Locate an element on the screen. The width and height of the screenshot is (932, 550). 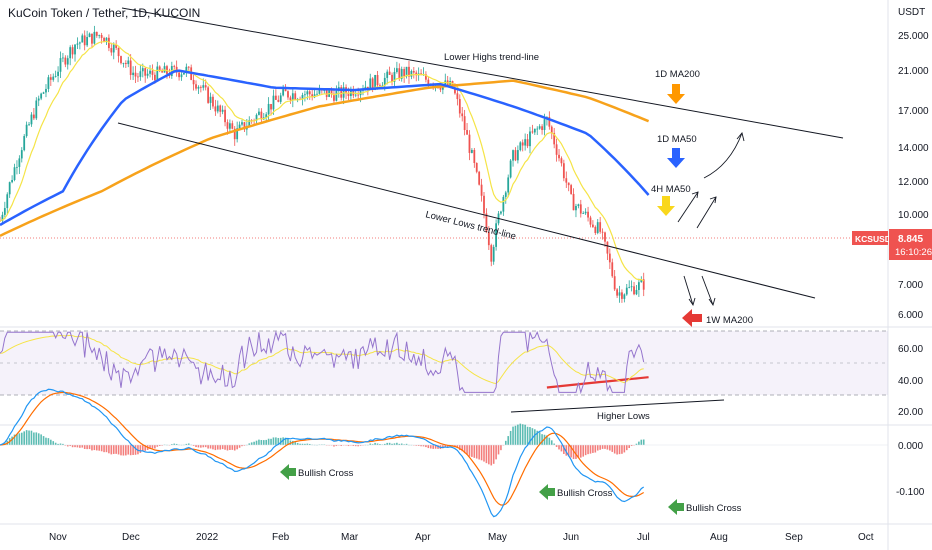
time-label-2022: 2022 is located at coordinates (207, 537).